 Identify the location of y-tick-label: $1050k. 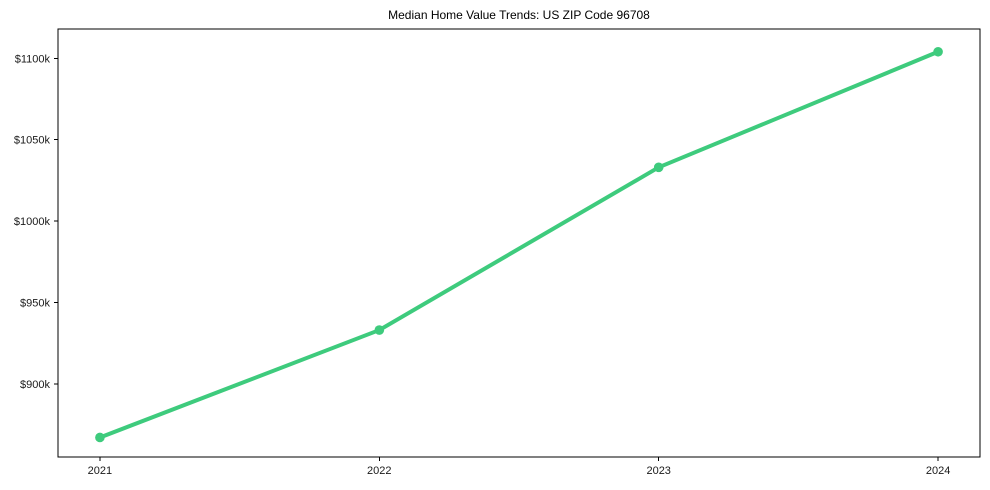
(32, 141).